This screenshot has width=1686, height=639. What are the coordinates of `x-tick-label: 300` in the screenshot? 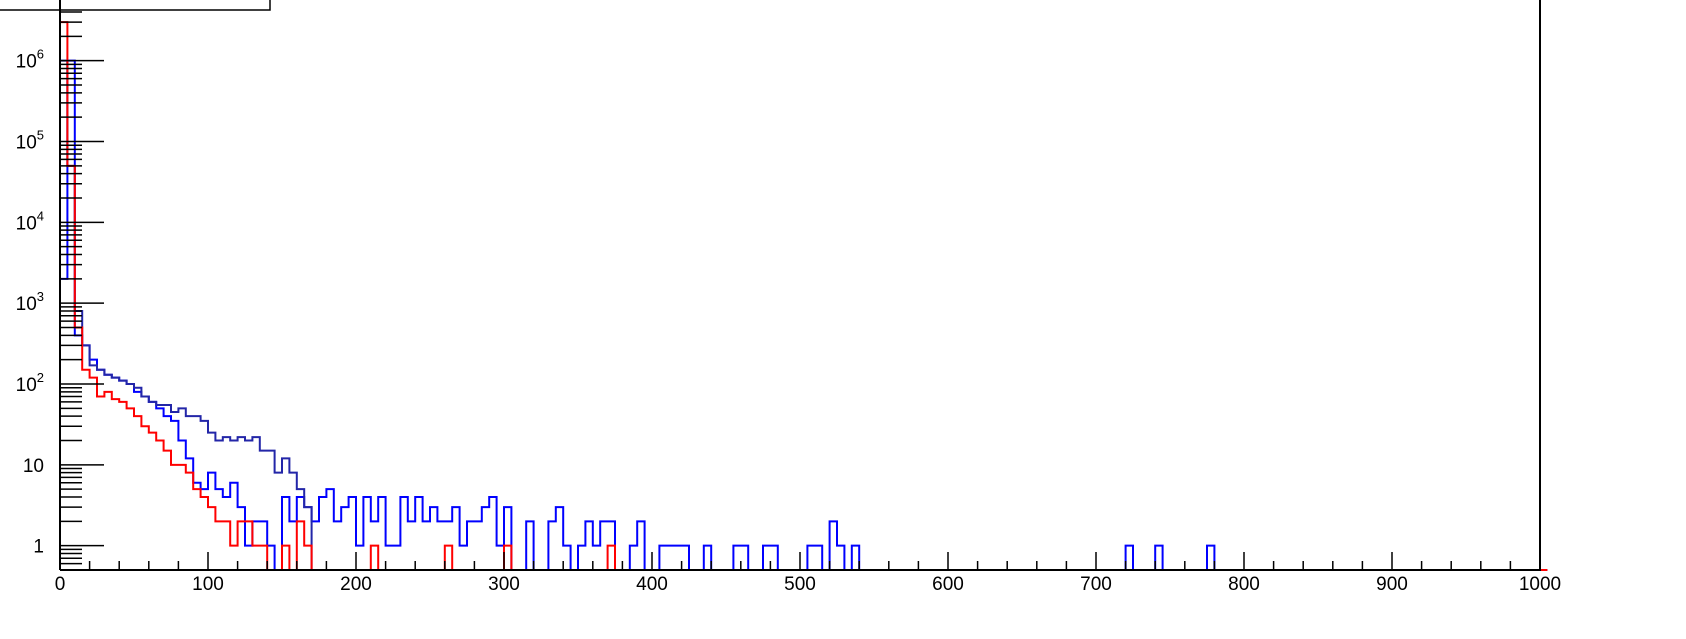 It's located at (504, 584).